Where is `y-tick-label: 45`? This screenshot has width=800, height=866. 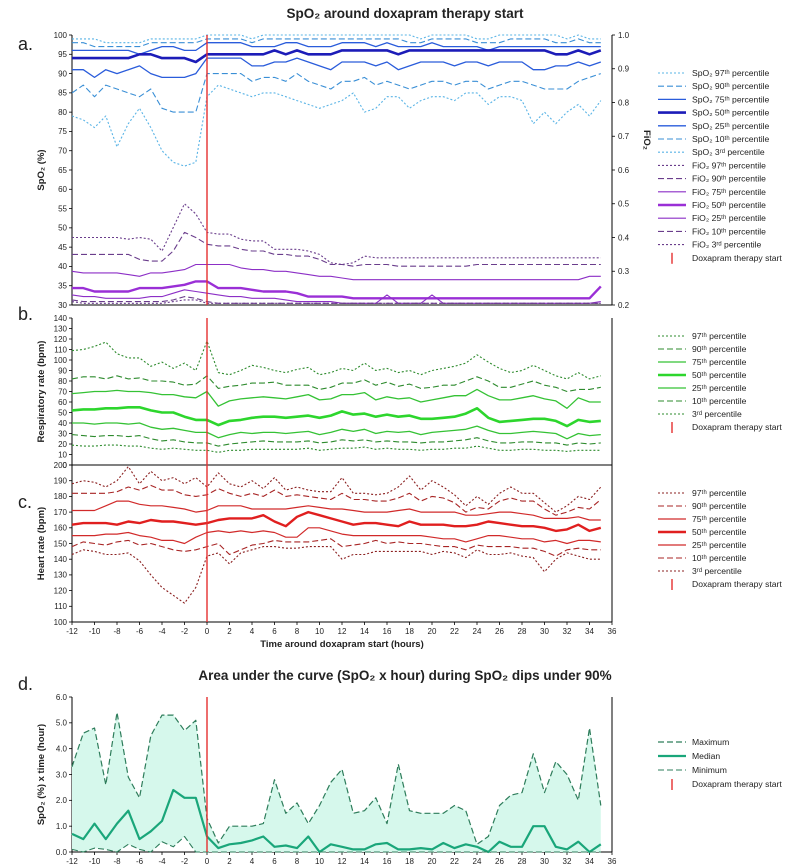
y-tick-label: 45 is located at coordinates (62, 247).